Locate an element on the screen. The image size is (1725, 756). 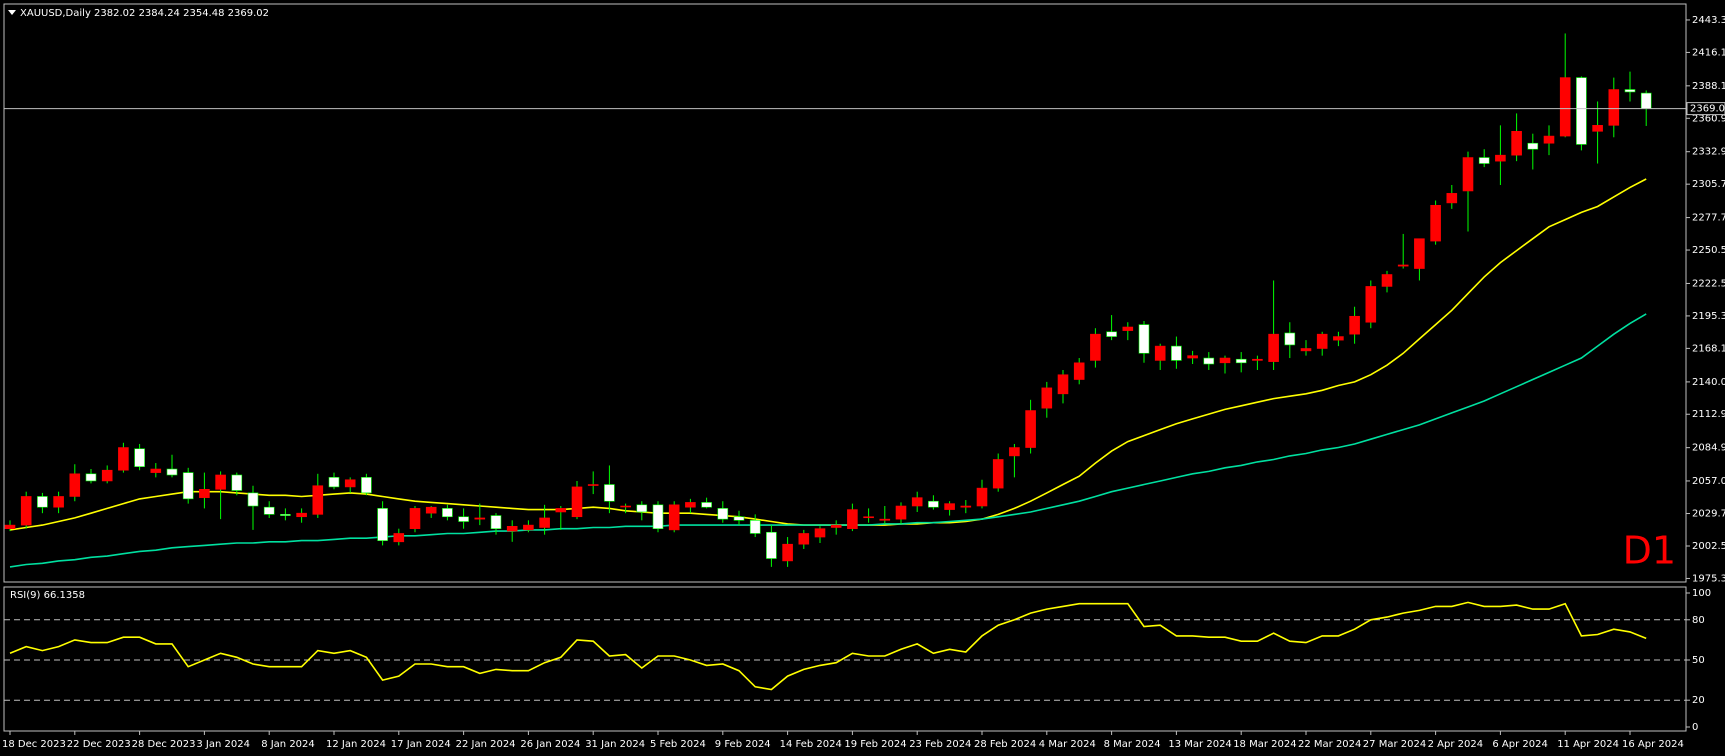
x-tick-label: 12 Jan 2024 is located at coordinates (356, 744).